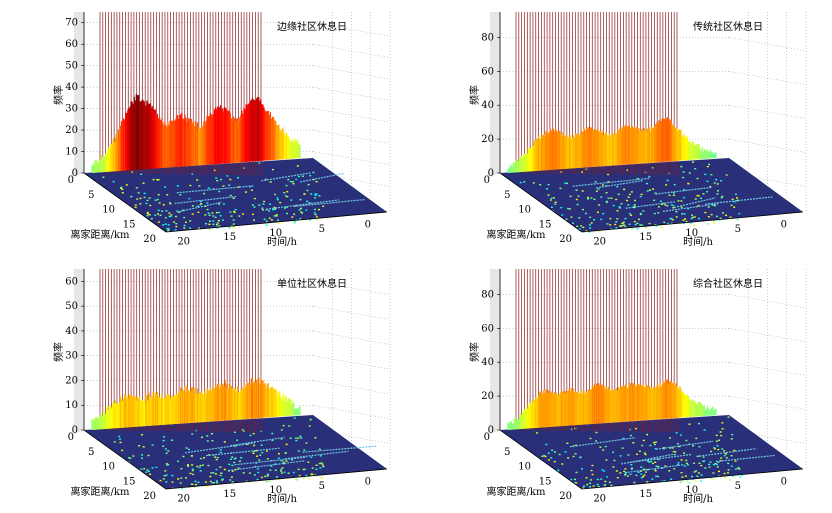 This screenshot has width=832, height=513. I want to click on distance-tick-label: 5, so click(507, 452).